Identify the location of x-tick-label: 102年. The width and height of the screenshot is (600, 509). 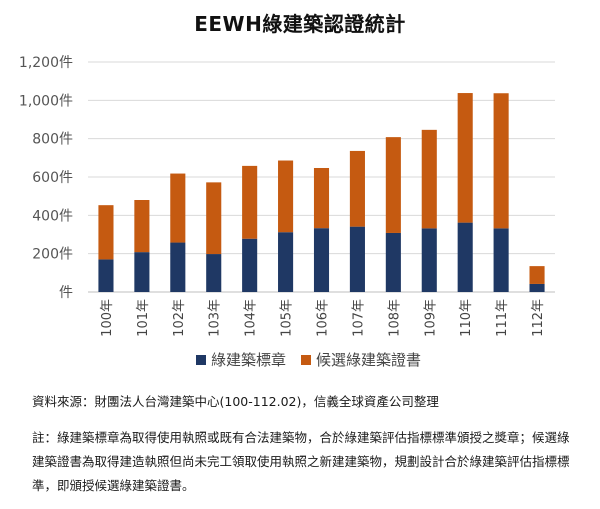
(179, 318).